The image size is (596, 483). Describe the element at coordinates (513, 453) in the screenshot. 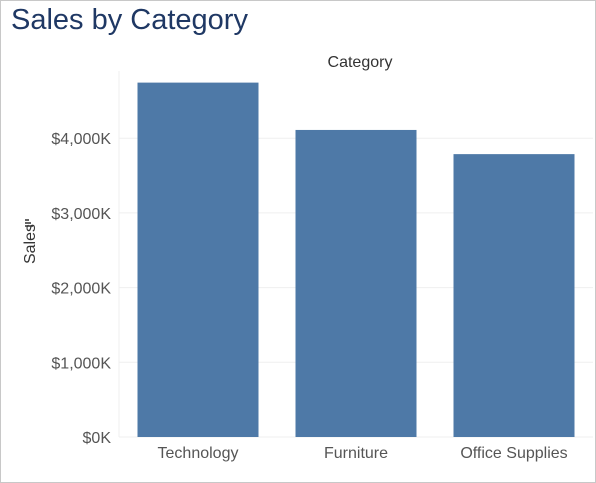

I see `x-tick-label: Office Supplies` at that location.